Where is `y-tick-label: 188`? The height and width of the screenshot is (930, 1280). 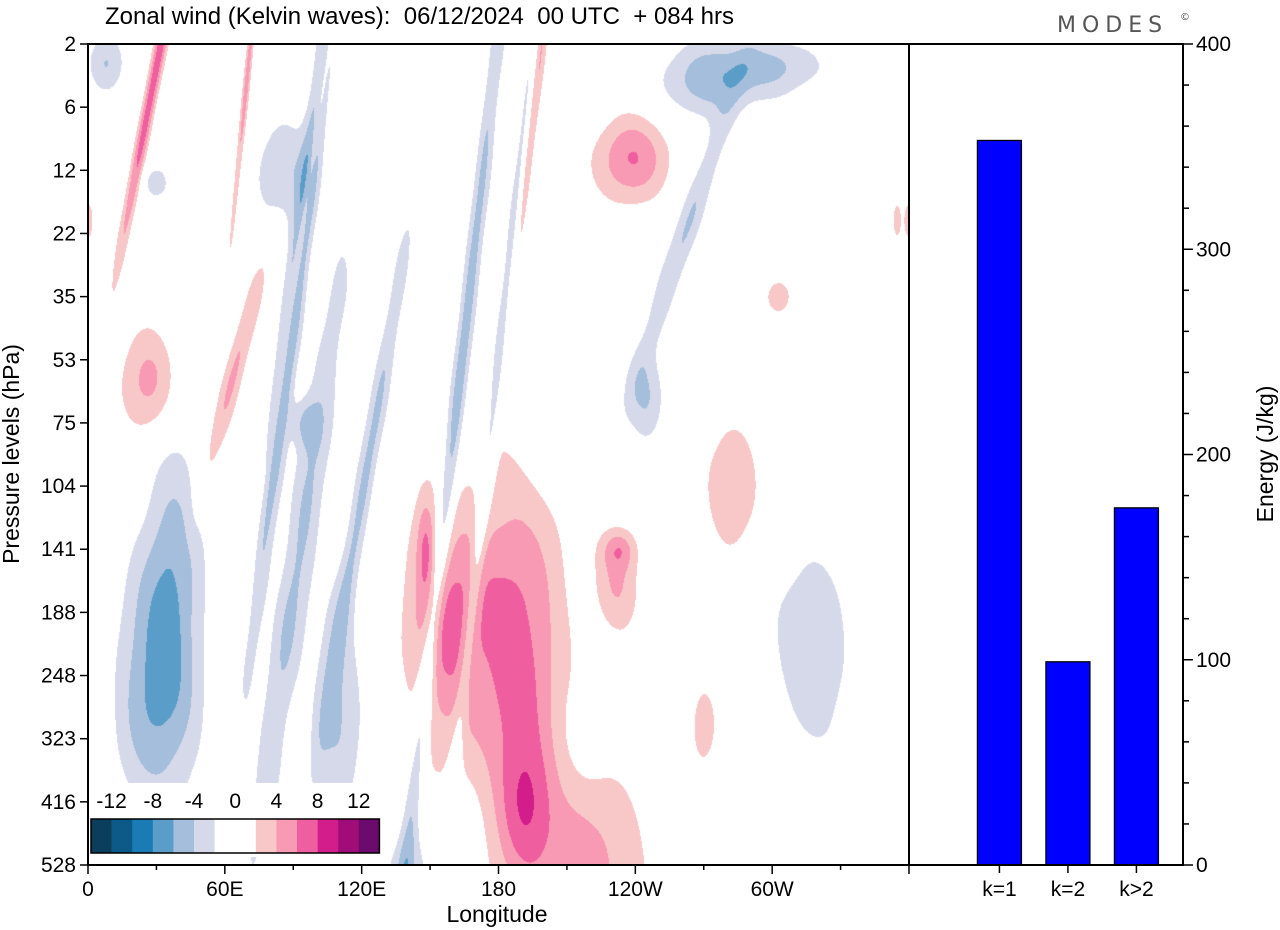
y-tick-label: 188 is located at coordinates (58, 612).